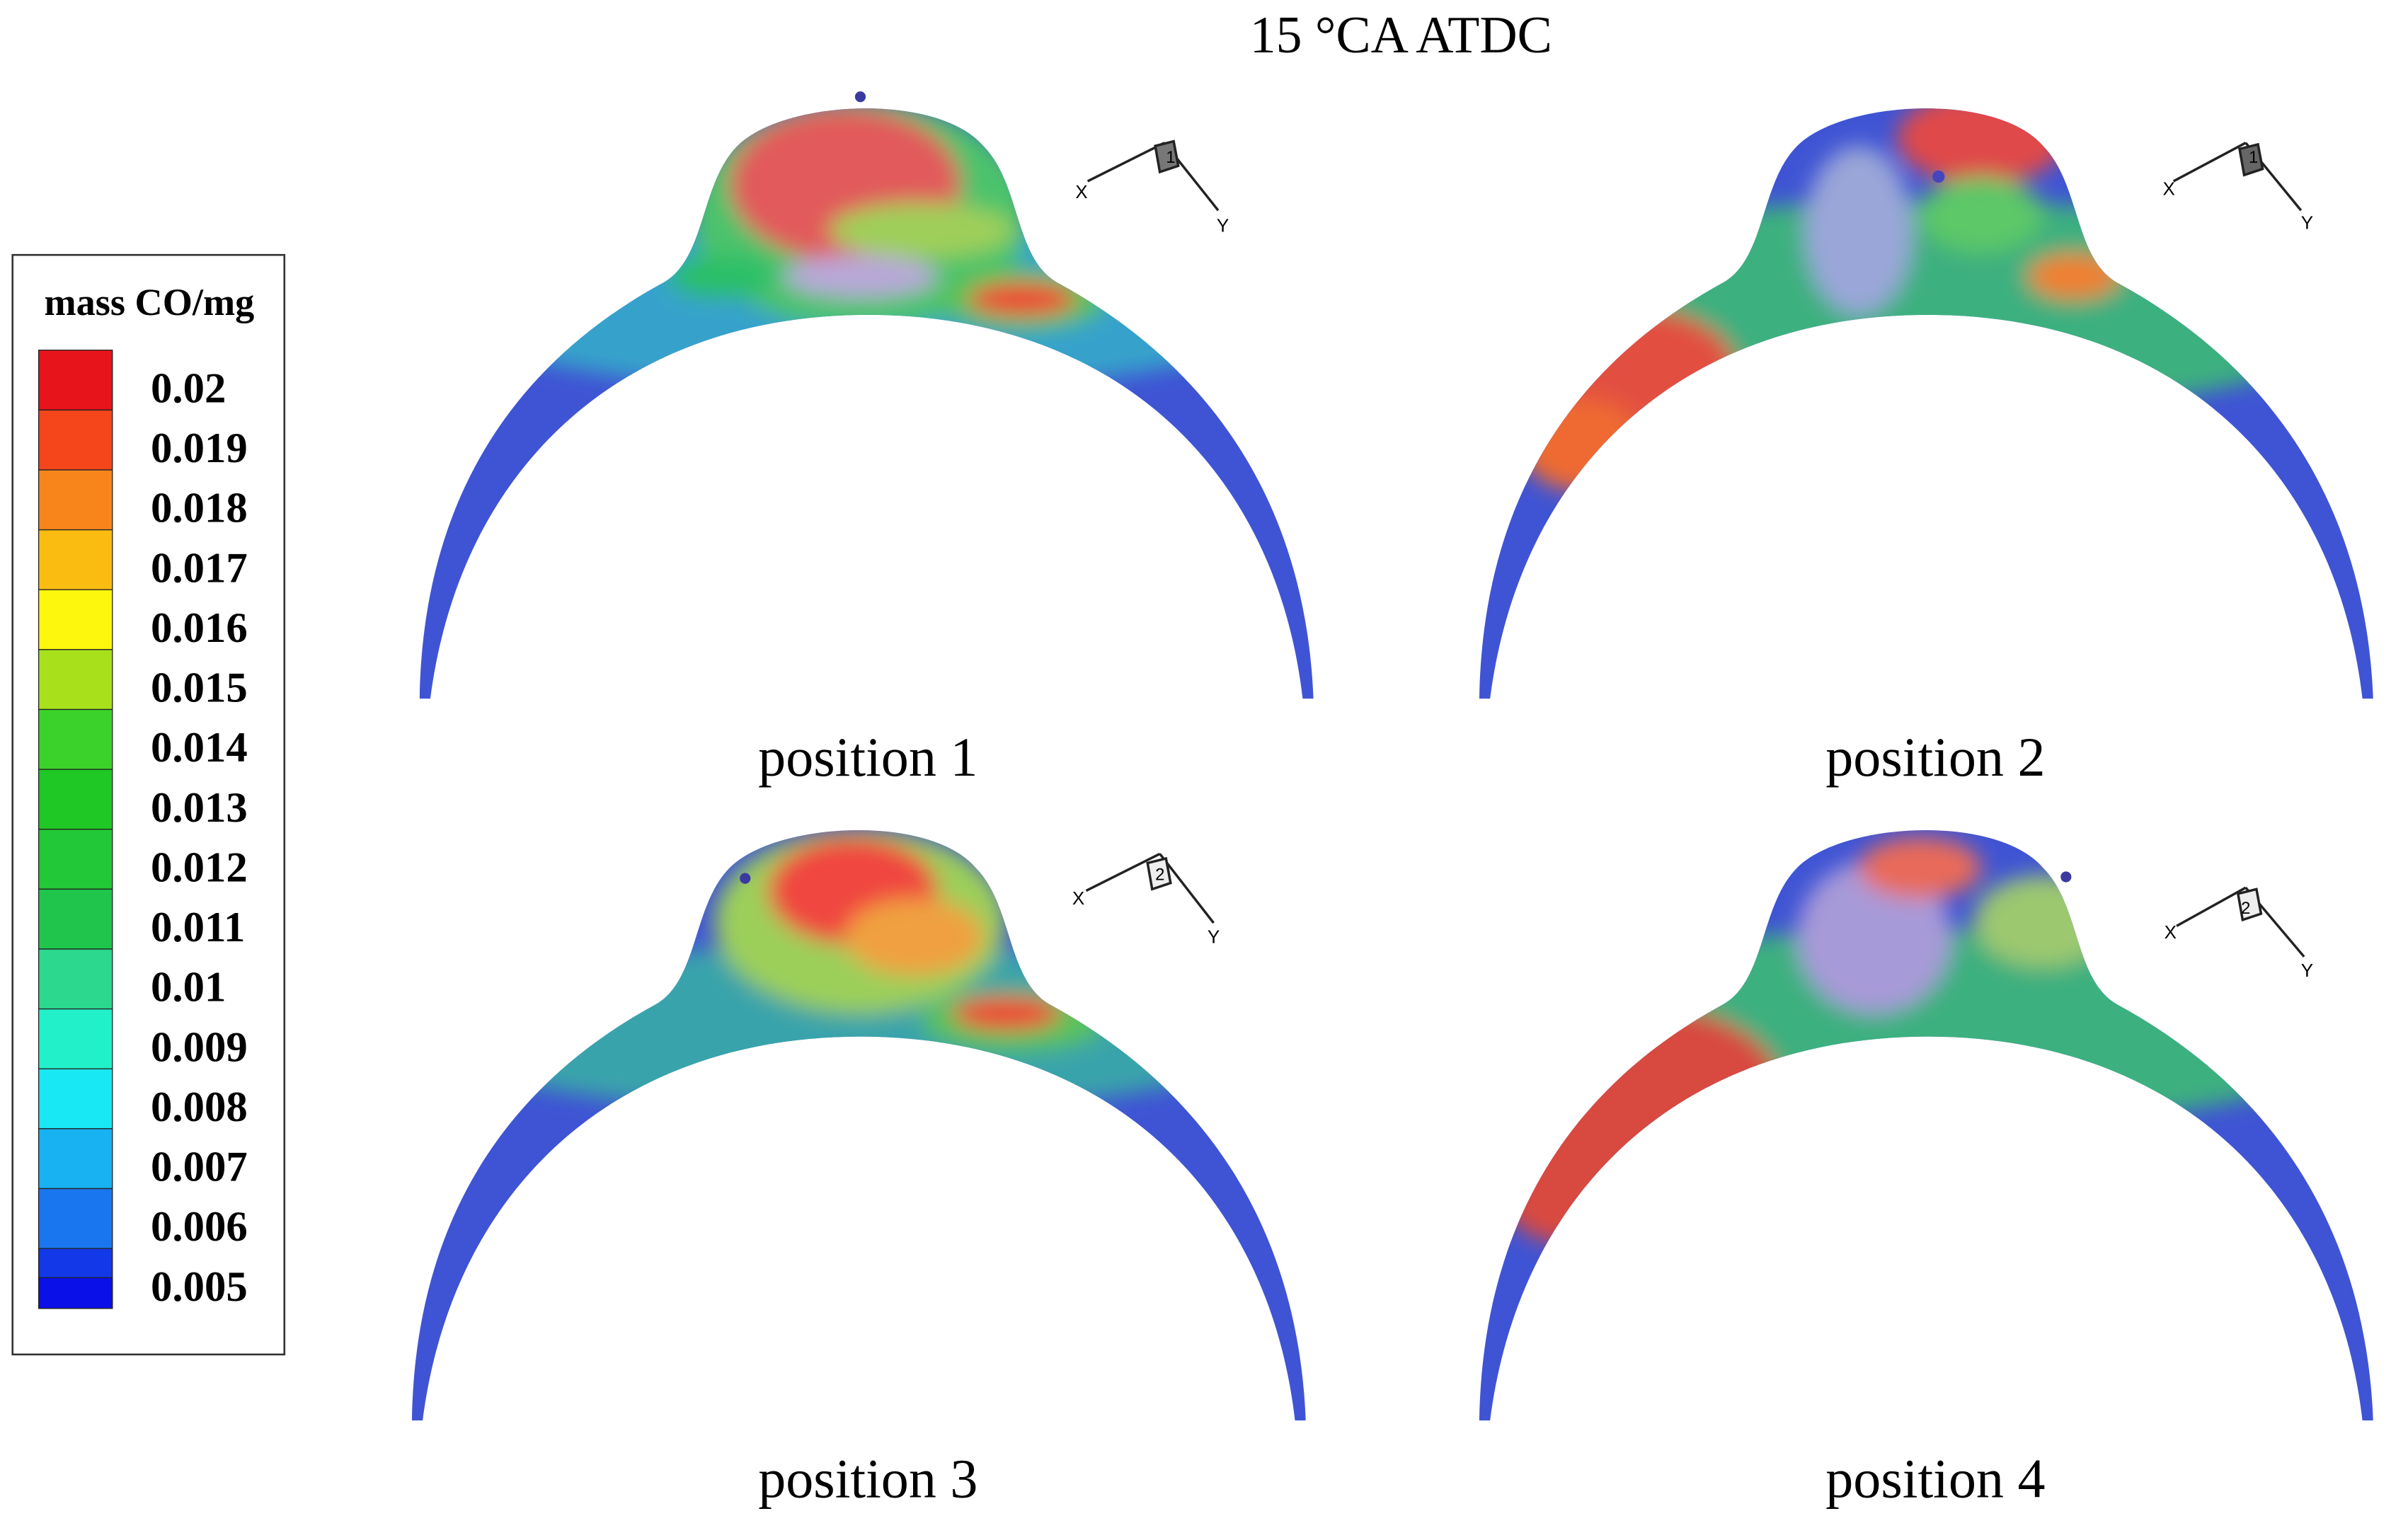 The image size is (2408, 1528). I want to click on legend-label: 0.009, so click(199, 1047).